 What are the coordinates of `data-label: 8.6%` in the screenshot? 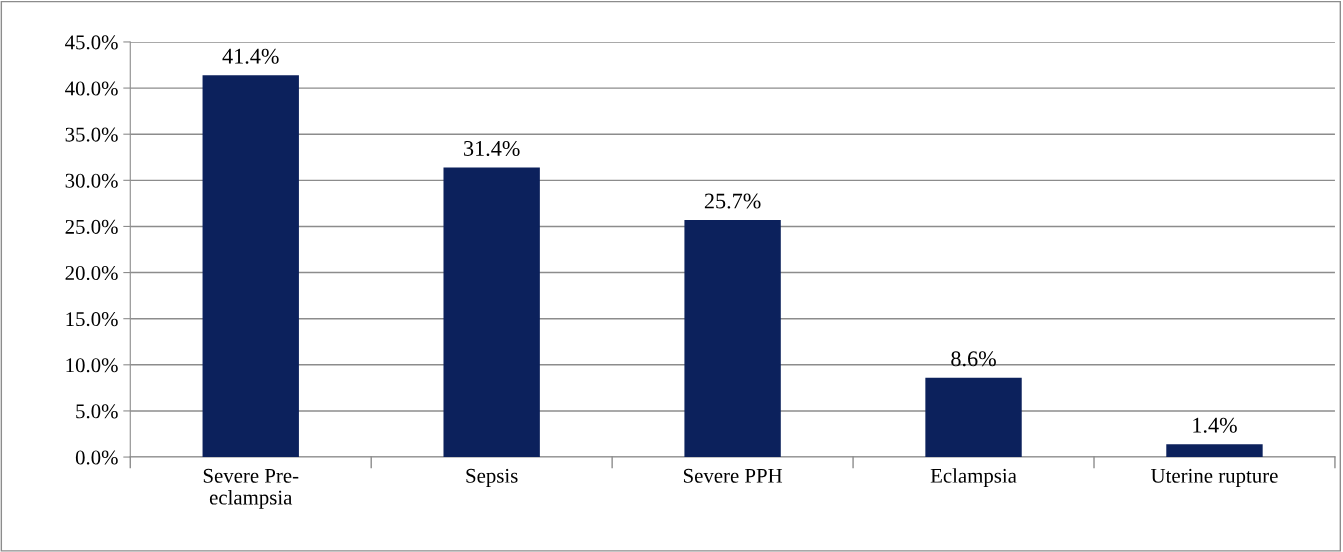 It's located at (973, 359).